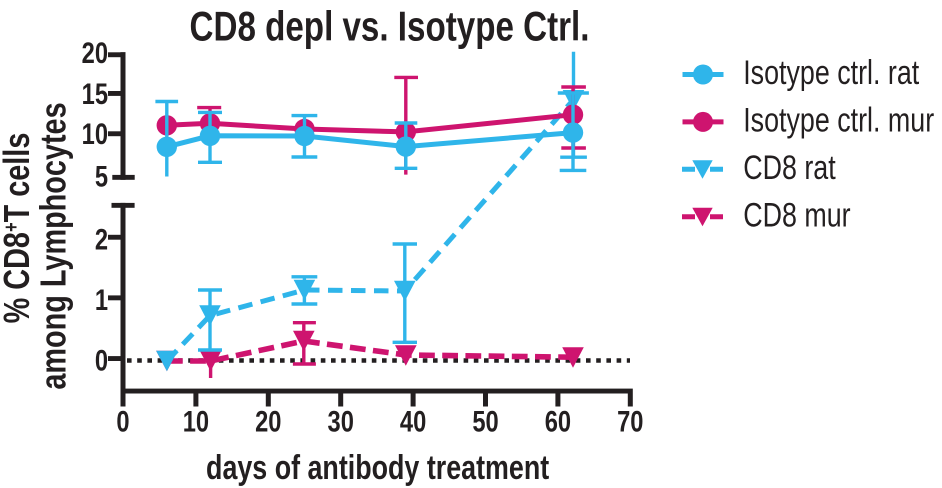 This screenshot has height=488, width=942. What do you see at coordinates (101, 299) in the screenshot?
I see `svg-text: 1` at bounding box center [101, 299].